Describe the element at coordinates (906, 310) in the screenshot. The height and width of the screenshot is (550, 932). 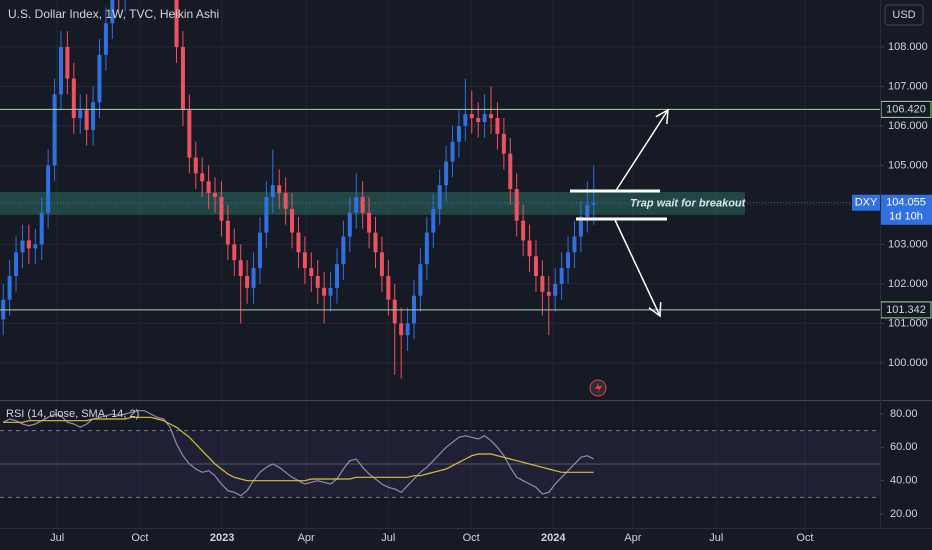
I see `level-label: 101.342` at that location.